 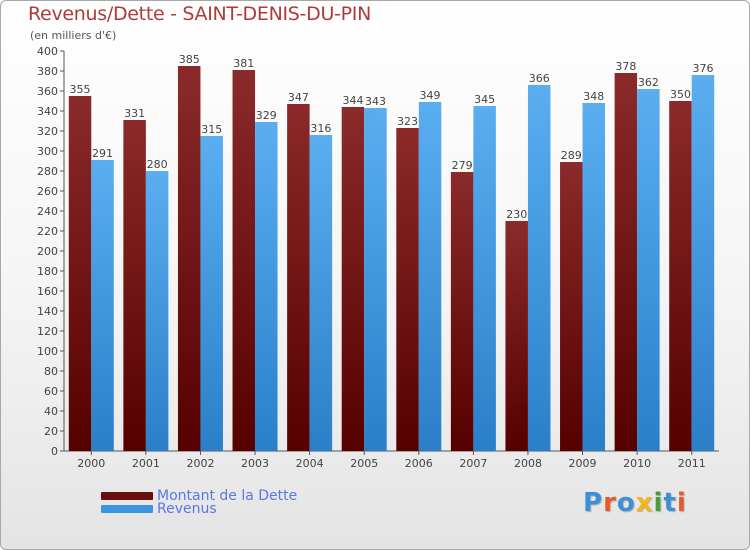 I want to click on y-tick-label: 220, so click(x=47, y=231).